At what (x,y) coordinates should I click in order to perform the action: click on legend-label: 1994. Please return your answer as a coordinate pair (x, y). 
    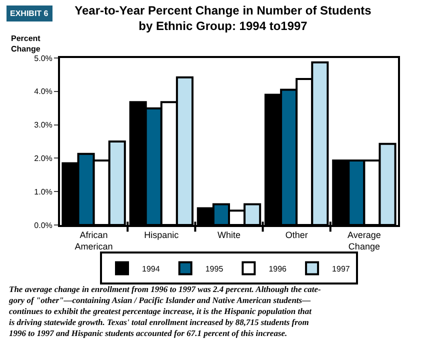
    Looking at the image, I should click on (151, 269).